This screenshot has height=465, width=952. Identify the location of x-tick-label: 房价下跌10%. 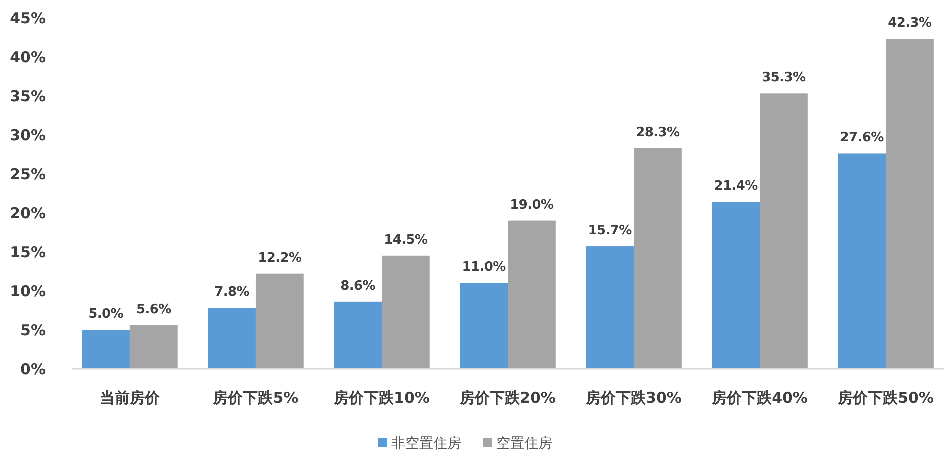
(381, 398).